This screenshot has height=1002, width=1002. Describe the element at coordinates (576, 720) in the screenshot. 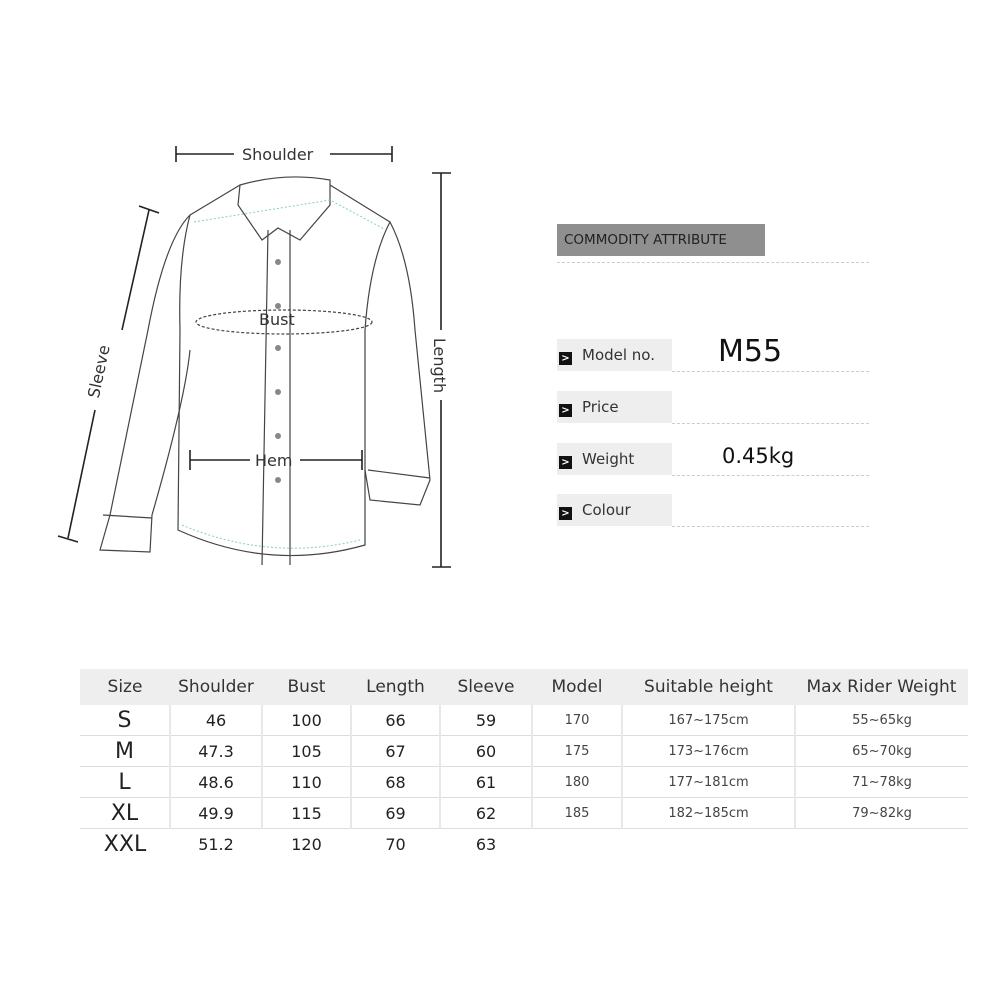

I see `cell-model: 170` at that location.